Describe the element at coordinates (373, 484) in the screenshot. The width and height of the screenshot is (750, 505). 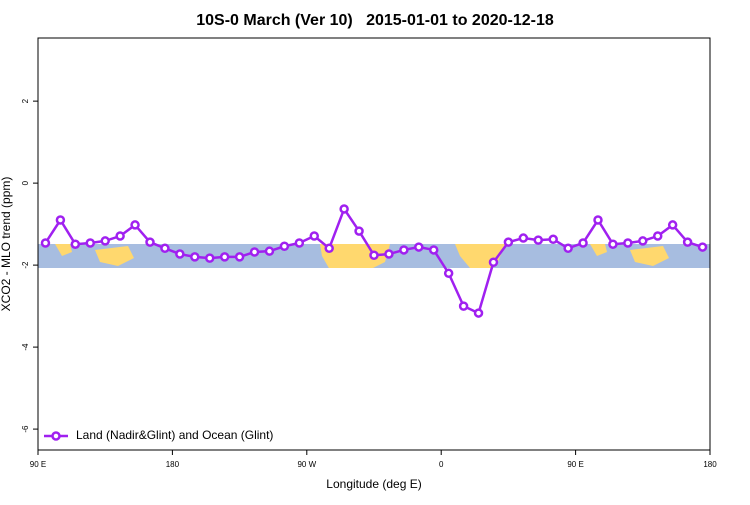
I see `x-axis-label: Longitude (deg E)` at that location.